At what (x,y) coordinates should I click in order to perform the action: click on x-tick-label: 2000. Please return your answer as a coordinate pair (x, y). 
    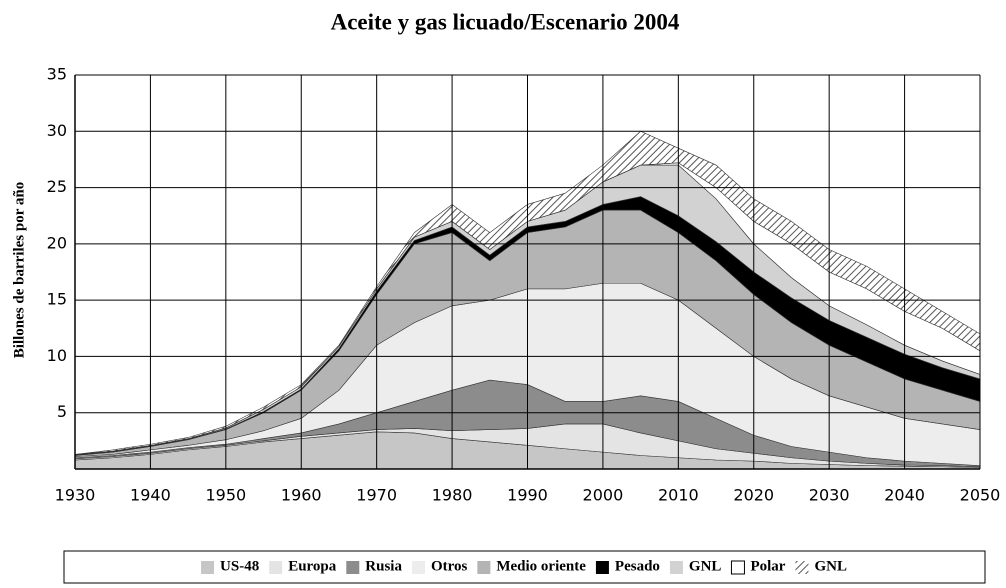
    Looking at the image, I should click on (603, 495).